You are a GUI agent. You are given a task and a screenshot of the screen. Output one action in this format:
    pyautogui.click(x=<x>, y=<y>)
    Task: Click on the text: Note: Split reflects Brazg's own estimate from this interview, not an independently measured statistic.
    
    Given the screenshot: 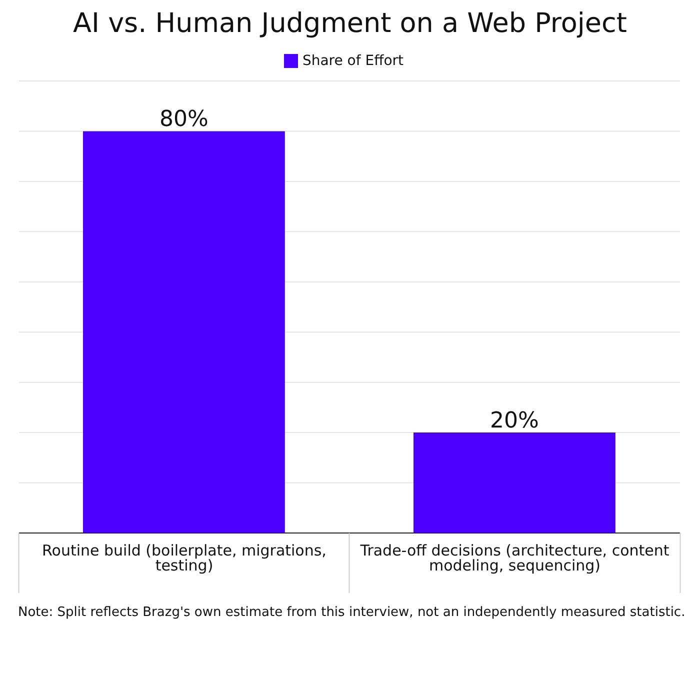 What is the action you would take?
    pyautogui.click(x=352, y=613)
    